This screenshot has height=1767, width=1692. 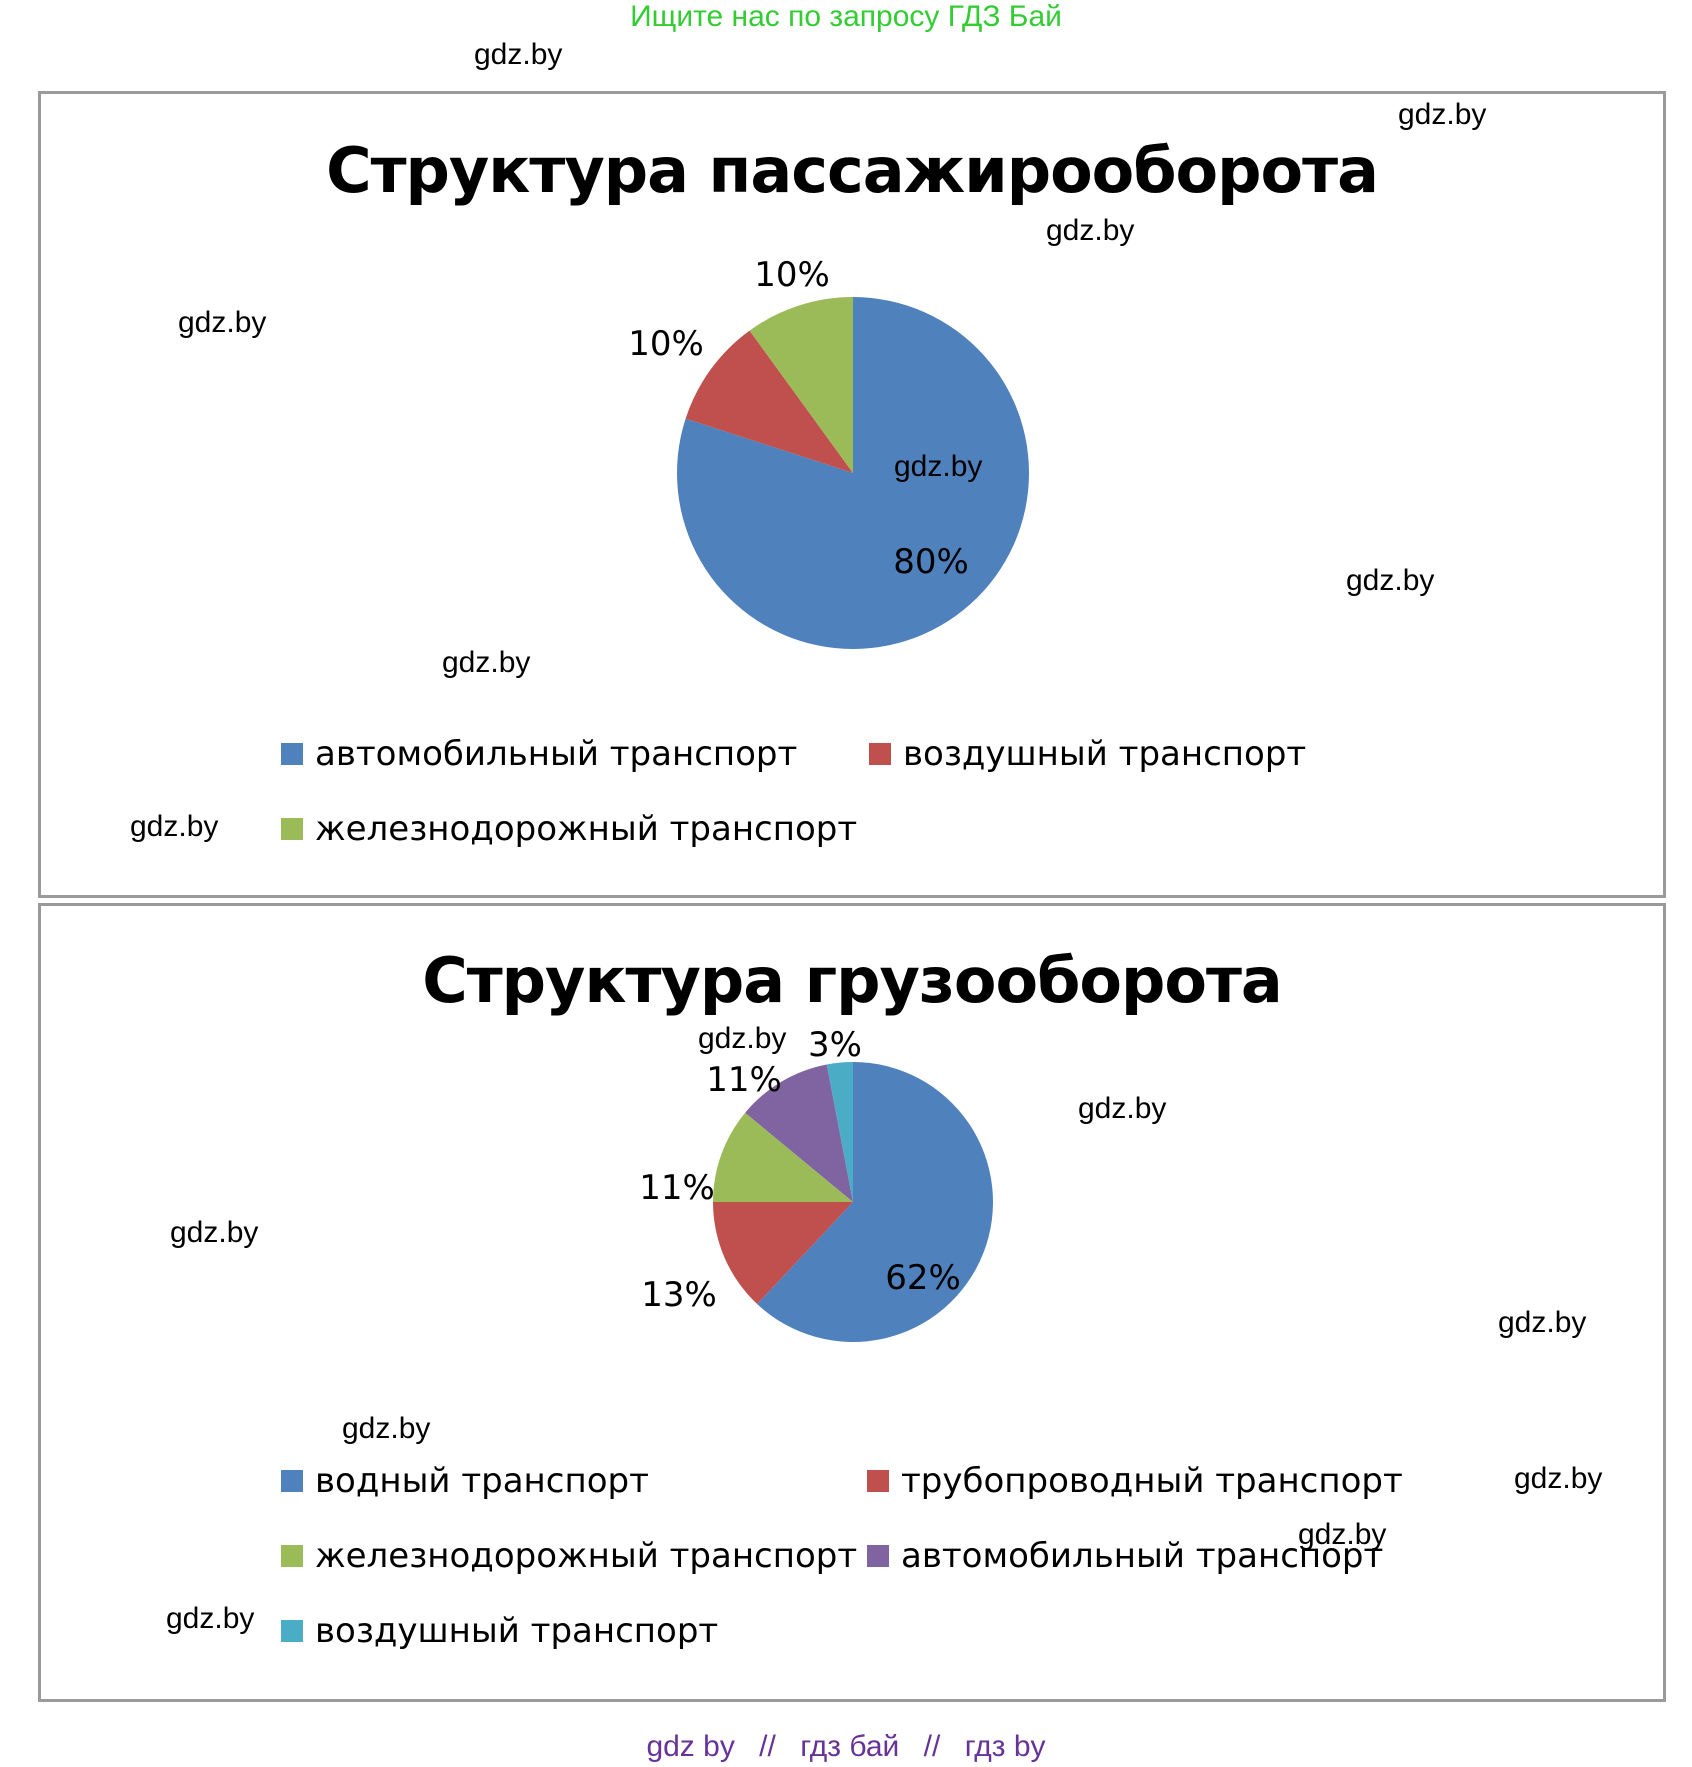 What do you see at coordinates (852, 980) in the screenshot?
I see `chart-title: Структура грузооборота` at bounding box center [852, 980].